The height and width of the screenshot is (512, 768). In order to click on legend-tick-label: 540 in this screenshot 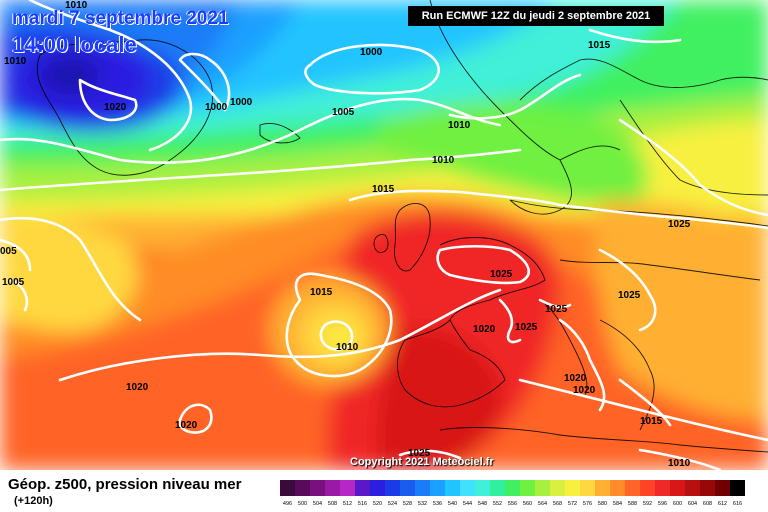, I will do `click(452, 504)`.